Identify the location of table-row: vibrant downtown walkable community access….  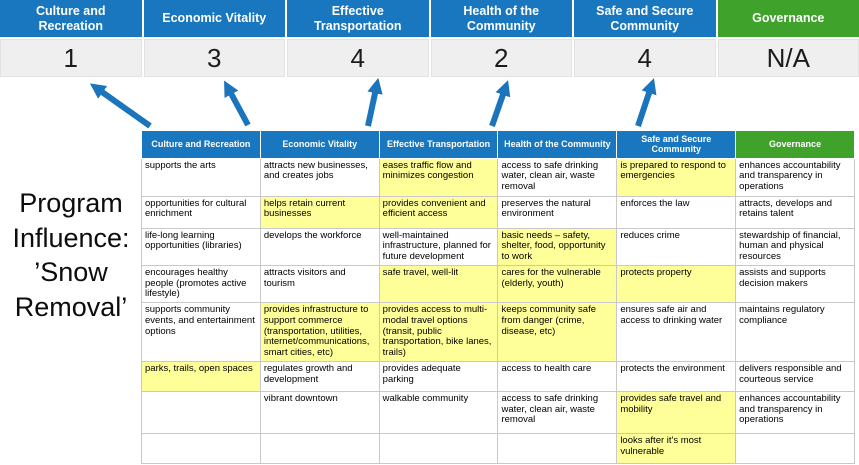
(498, 412).